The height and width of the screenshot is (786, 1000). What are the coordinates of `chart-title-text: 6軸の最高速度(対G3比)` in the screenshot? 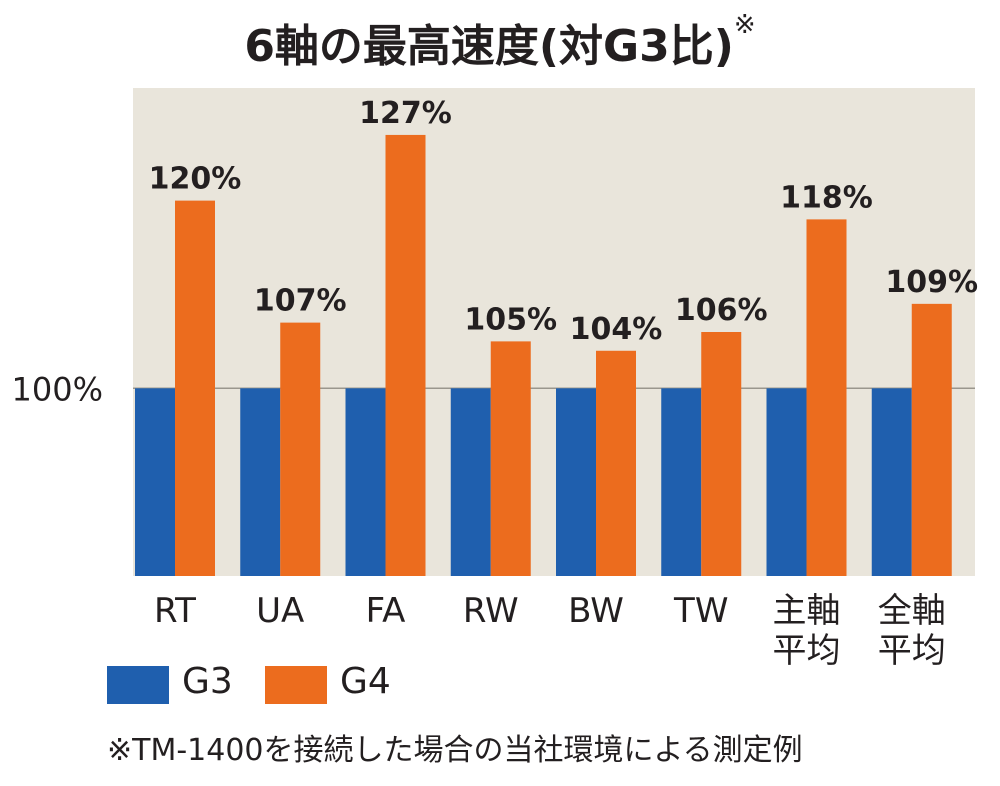 It's located at (489, 46).